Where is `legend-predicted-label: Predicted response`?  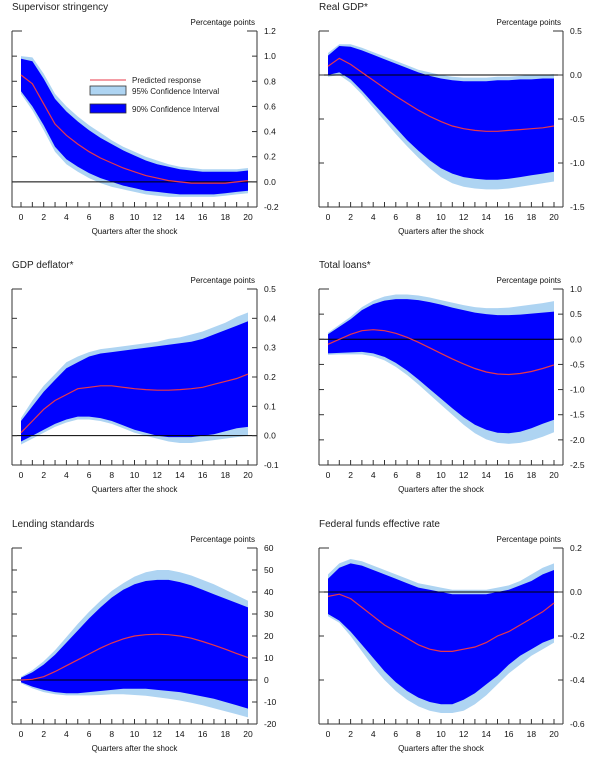
legend-predicted-label: Predicted response is located at coordinates (166, 80).